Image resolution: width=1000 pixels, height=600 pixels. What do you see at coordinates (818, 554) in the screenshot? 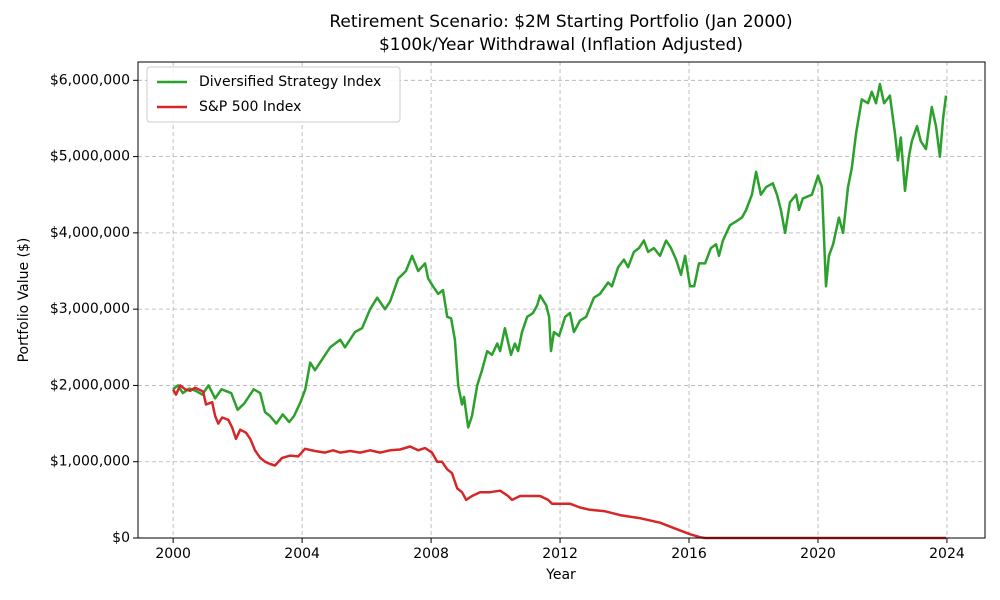
I see `x-tick-label: 2020` at bounding box center [818, 554].